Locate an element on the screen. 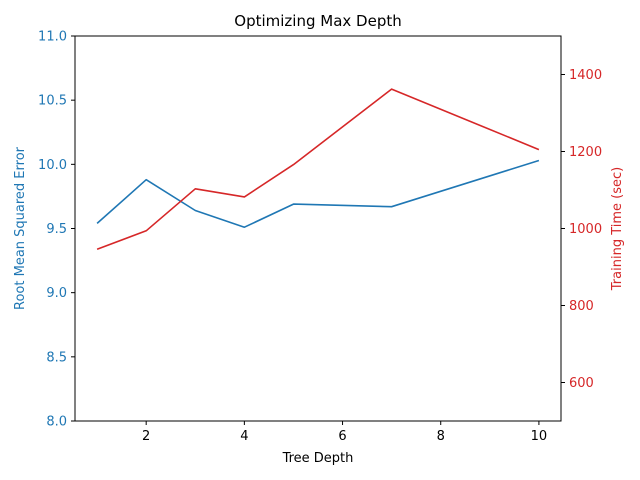  left-tick-label: 9.0 is located at coordinates (56, 293).